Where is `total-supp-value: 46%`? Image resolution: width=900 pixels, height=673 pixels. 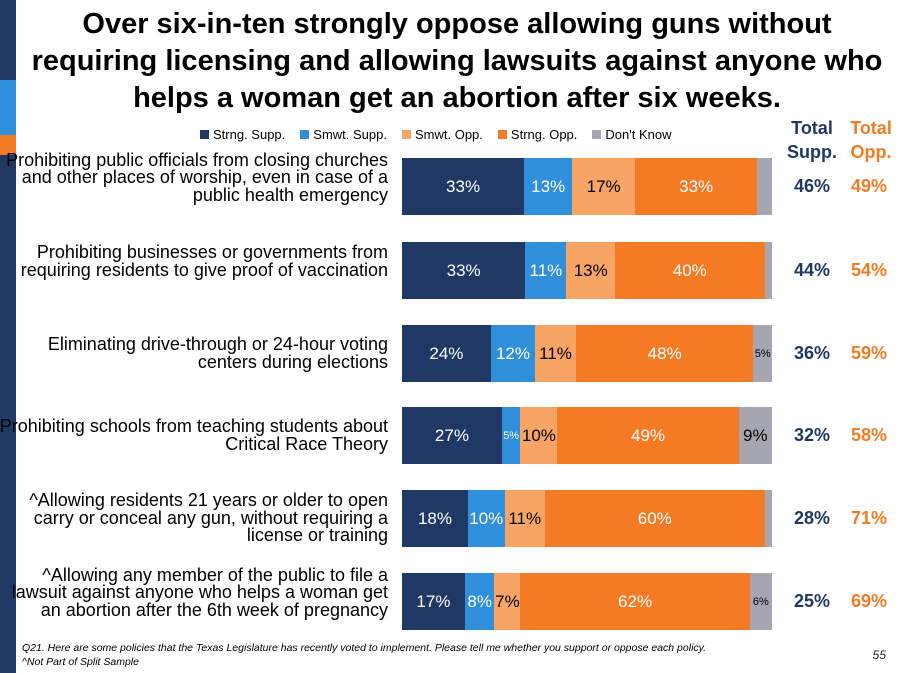 total-supp-value: 46% is located at coordinates (812, 185).